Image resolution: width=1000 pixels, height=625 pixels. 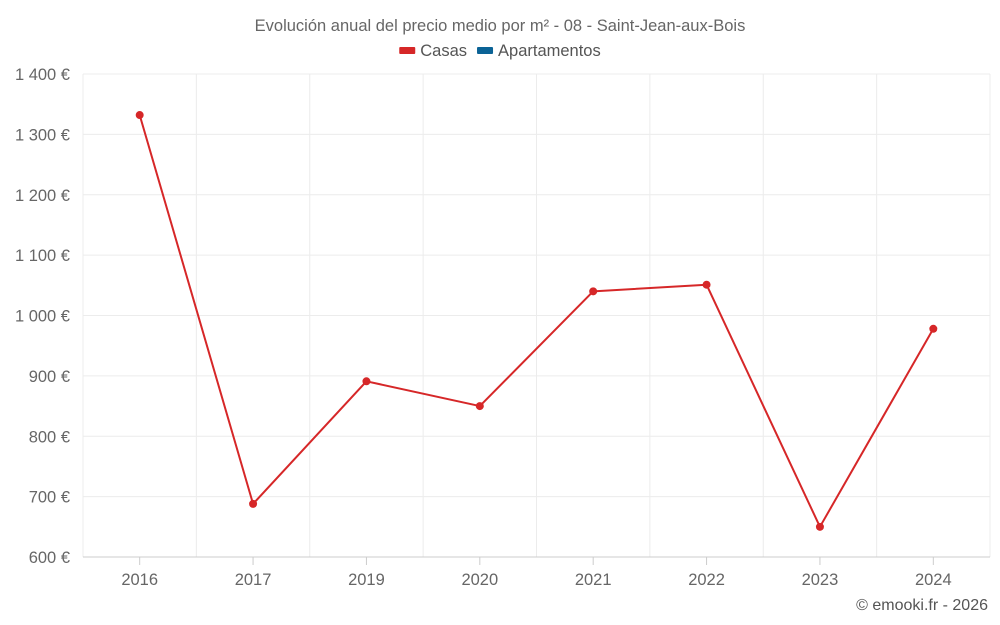 What do you see at coordinates (49, 498) in the screenshot?
I see `y-tick-label: 700 €` at bounding box center [49, 498].